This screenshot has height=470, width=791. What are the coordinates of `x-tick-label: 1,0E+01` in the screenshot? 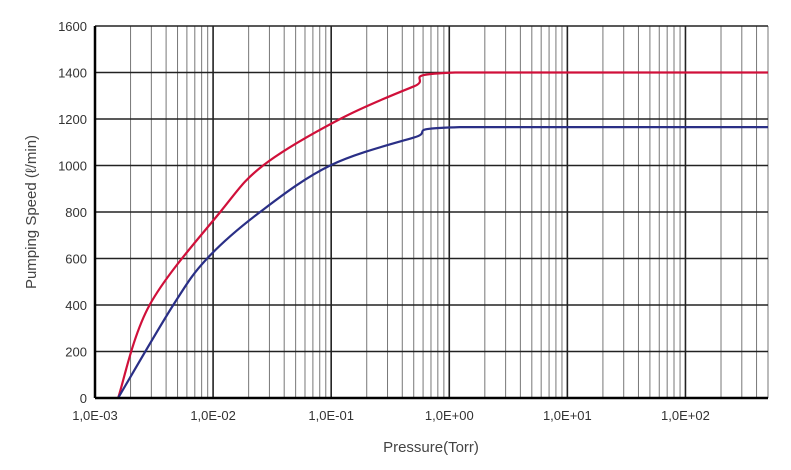 It's located at (567, 415).